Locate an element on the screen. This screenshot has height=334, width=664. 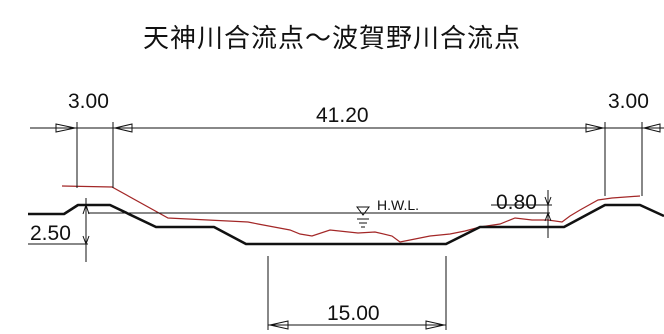
freeboard-dim: 0.80 is located at coordinates (516, 202).